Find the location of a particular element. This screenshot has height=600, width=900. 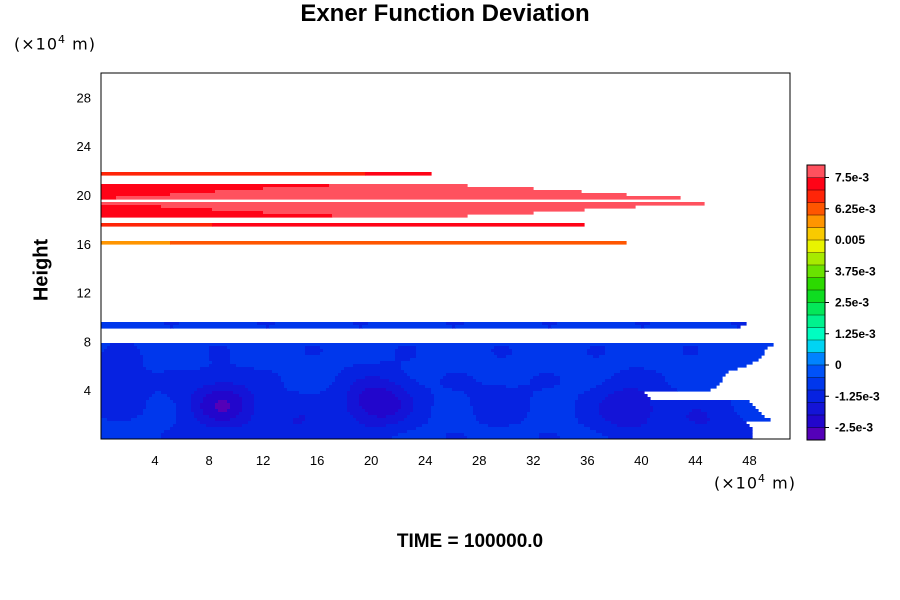

colorbar-label: 6.25e-3 is located at coordinates (855, 209).